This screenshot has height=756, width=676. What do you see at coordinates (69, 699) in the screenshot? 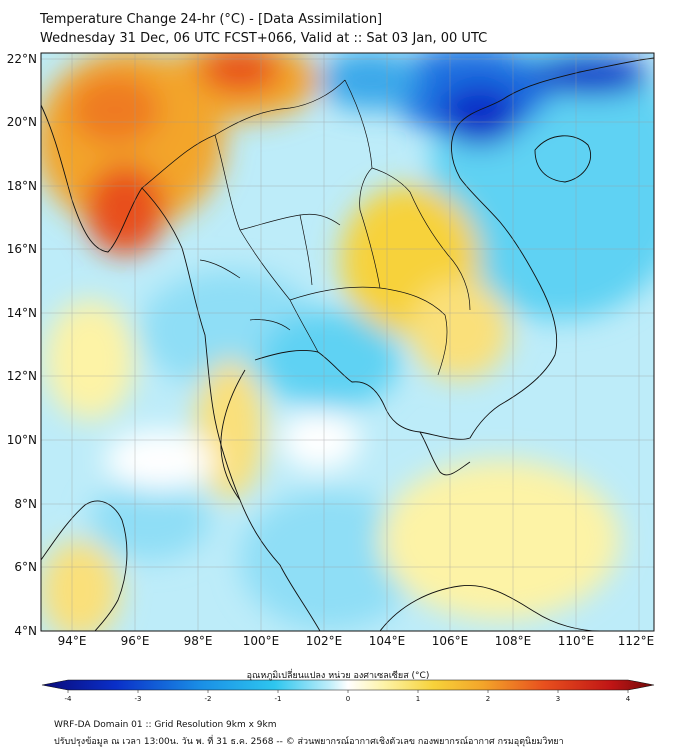
I see `colorbar-tick: -4` at bounding box center [69, 699].